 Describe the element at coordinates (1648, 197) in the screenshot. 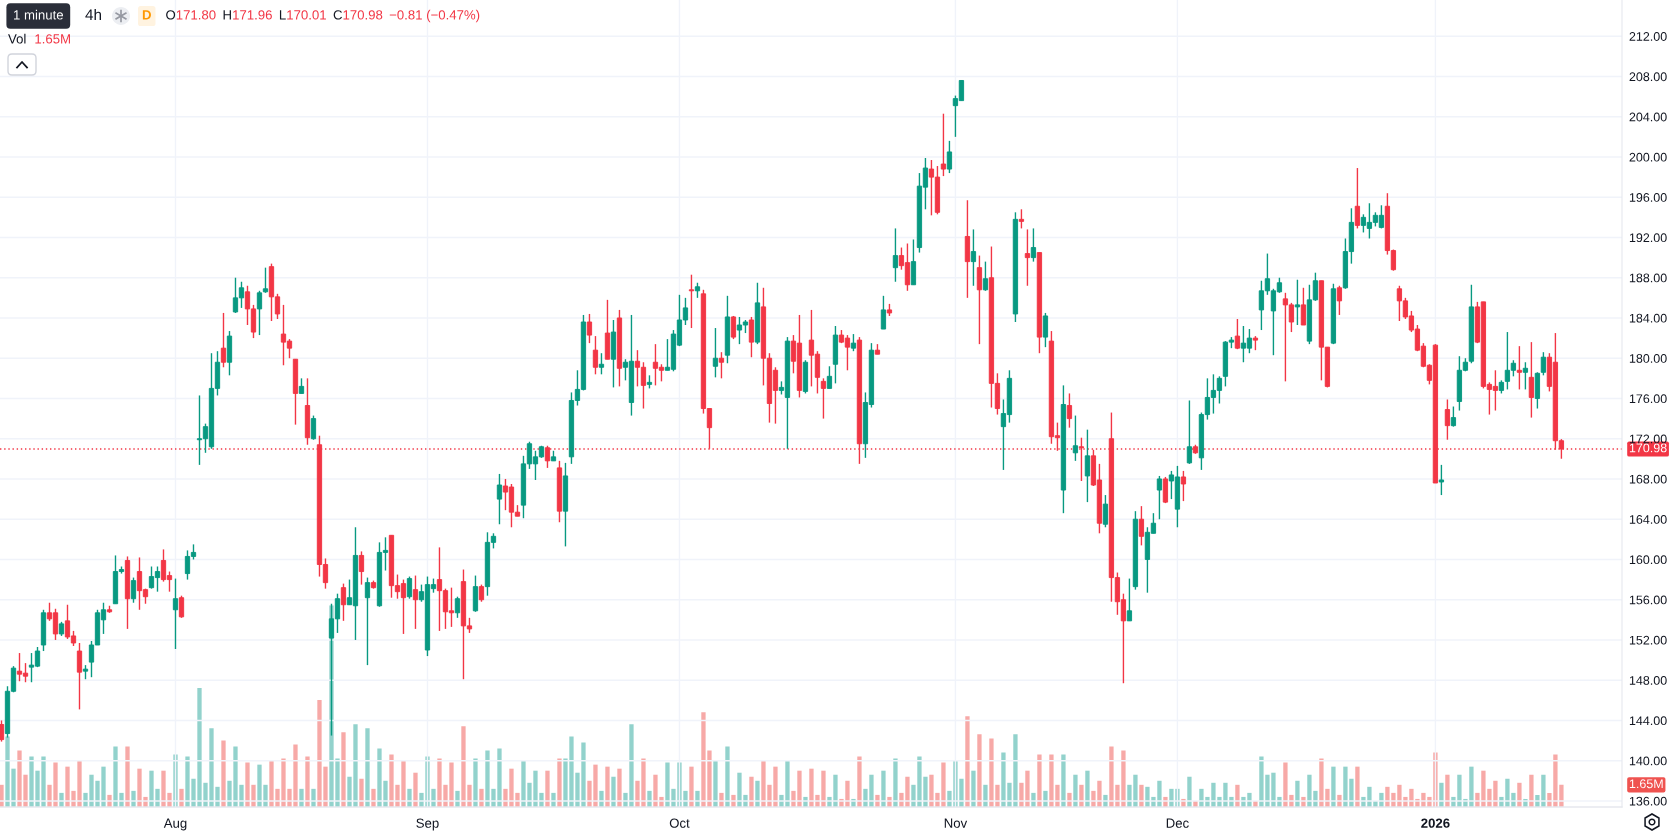

I see `y-tick-label: 196.00` at that location.